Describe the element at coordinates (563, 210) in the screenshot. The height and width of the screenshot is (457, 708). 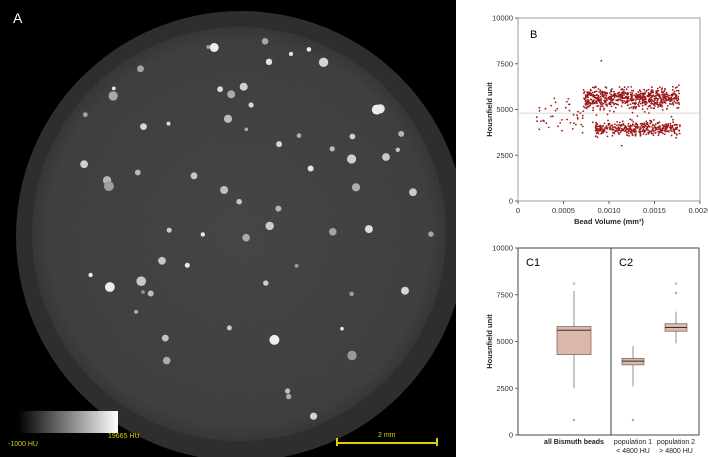
I see `x-tick-label: 0.0005` at that location.